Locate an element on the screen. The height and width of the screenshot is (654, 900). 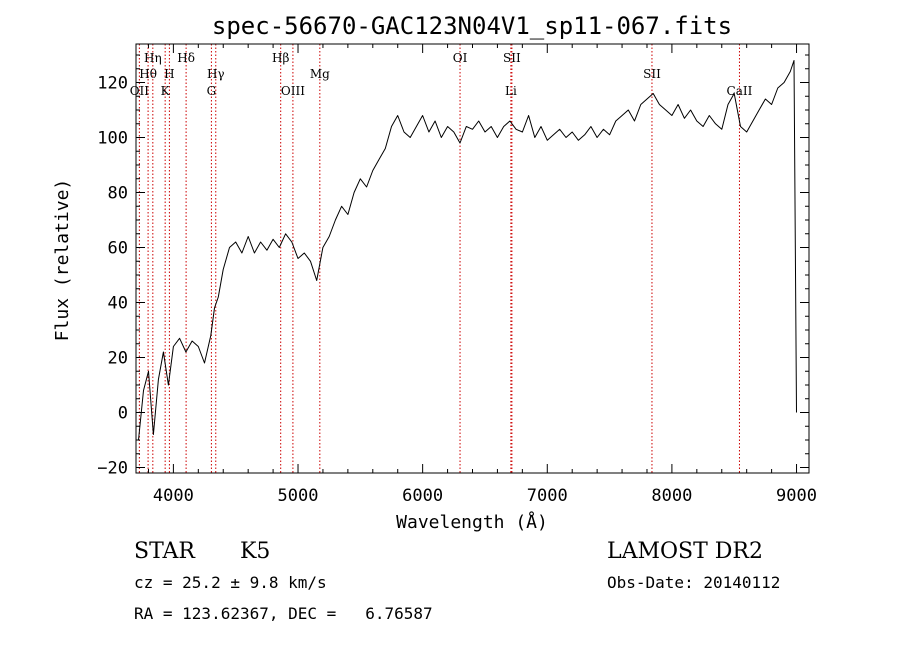
object-subclass: K5 is located at coordinates (255, 551).